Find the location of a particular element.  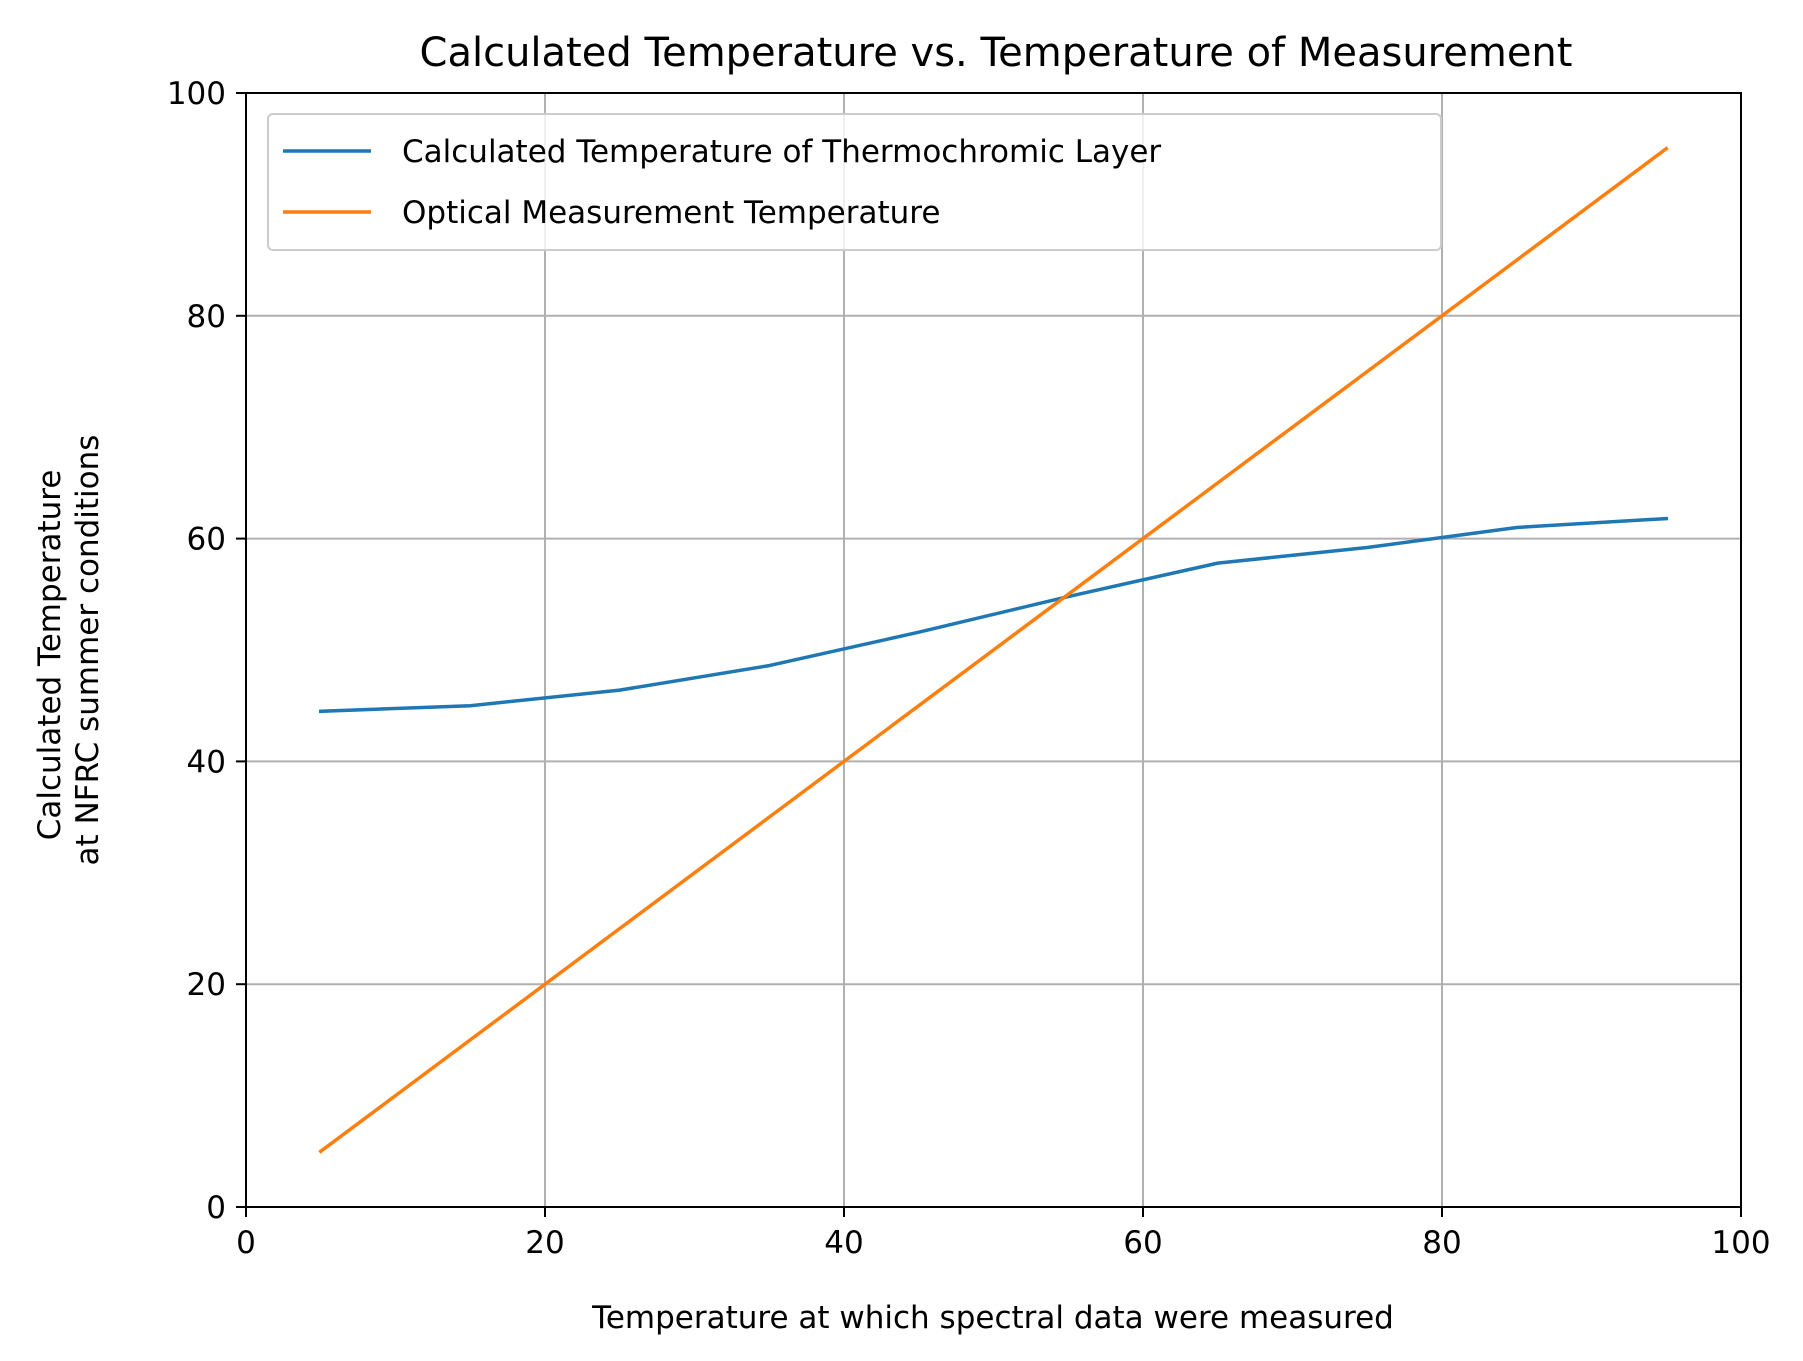

legend-label-optical: Optical Measurement Temperature is located at coordinates (671, 213).